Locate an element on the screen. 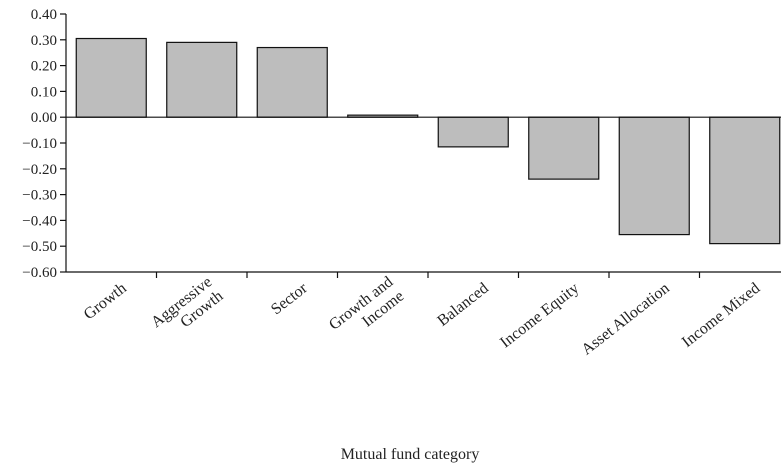 This screenshot has height=467, width=781. x-tick-label: AggressiveGrowth is located at coordinates (187, 309).